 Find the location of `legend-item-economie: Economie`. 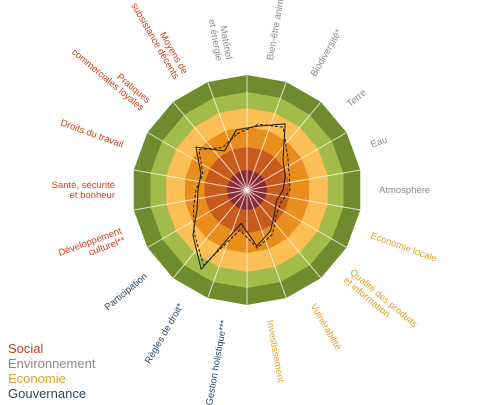

legend-item-economie: Economie is located at coordinates (37, 378).